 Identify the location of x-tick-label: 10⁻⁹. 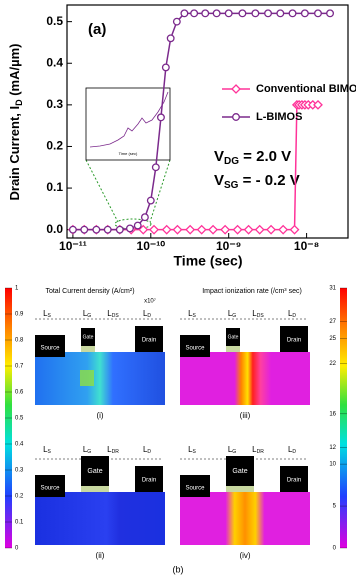
(228, 246).